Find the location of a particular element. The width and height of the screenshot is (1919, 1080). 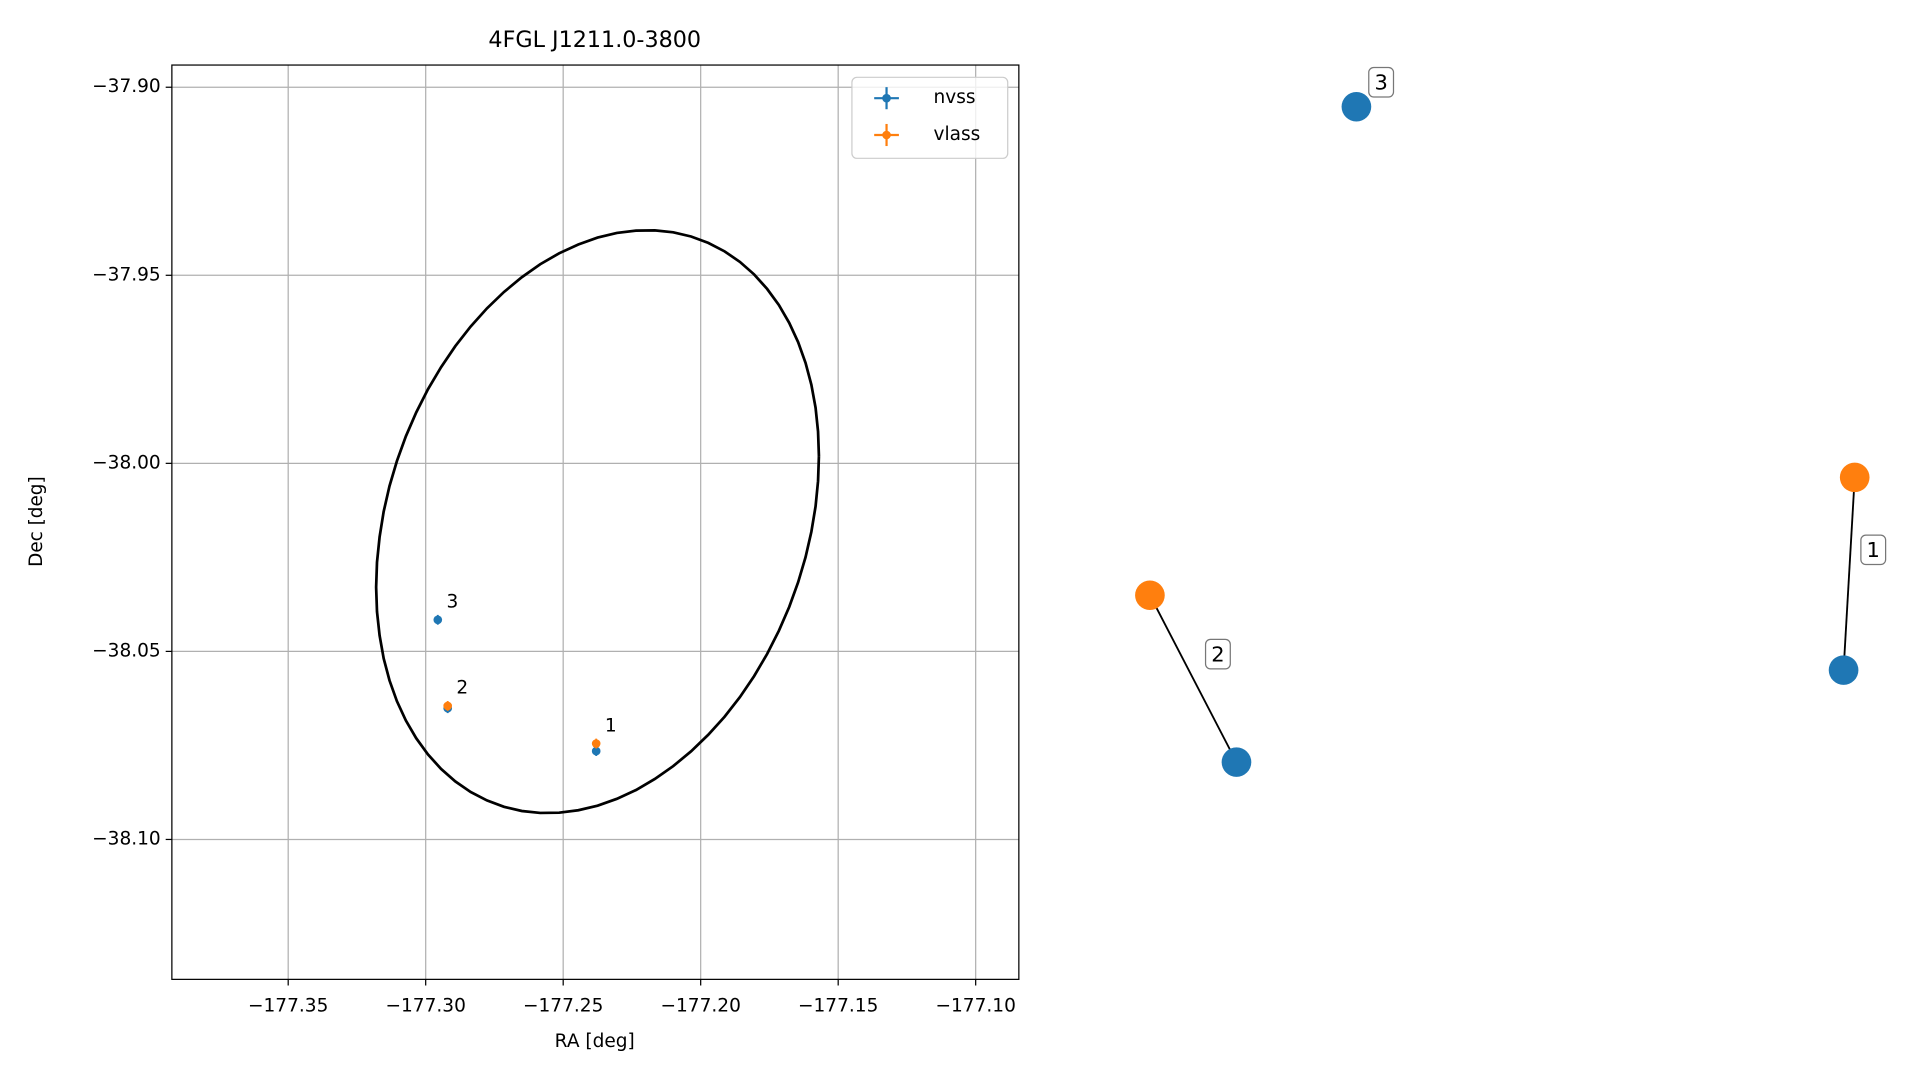

y-tick-label: −38.05 is located at coordinates (126, 650).